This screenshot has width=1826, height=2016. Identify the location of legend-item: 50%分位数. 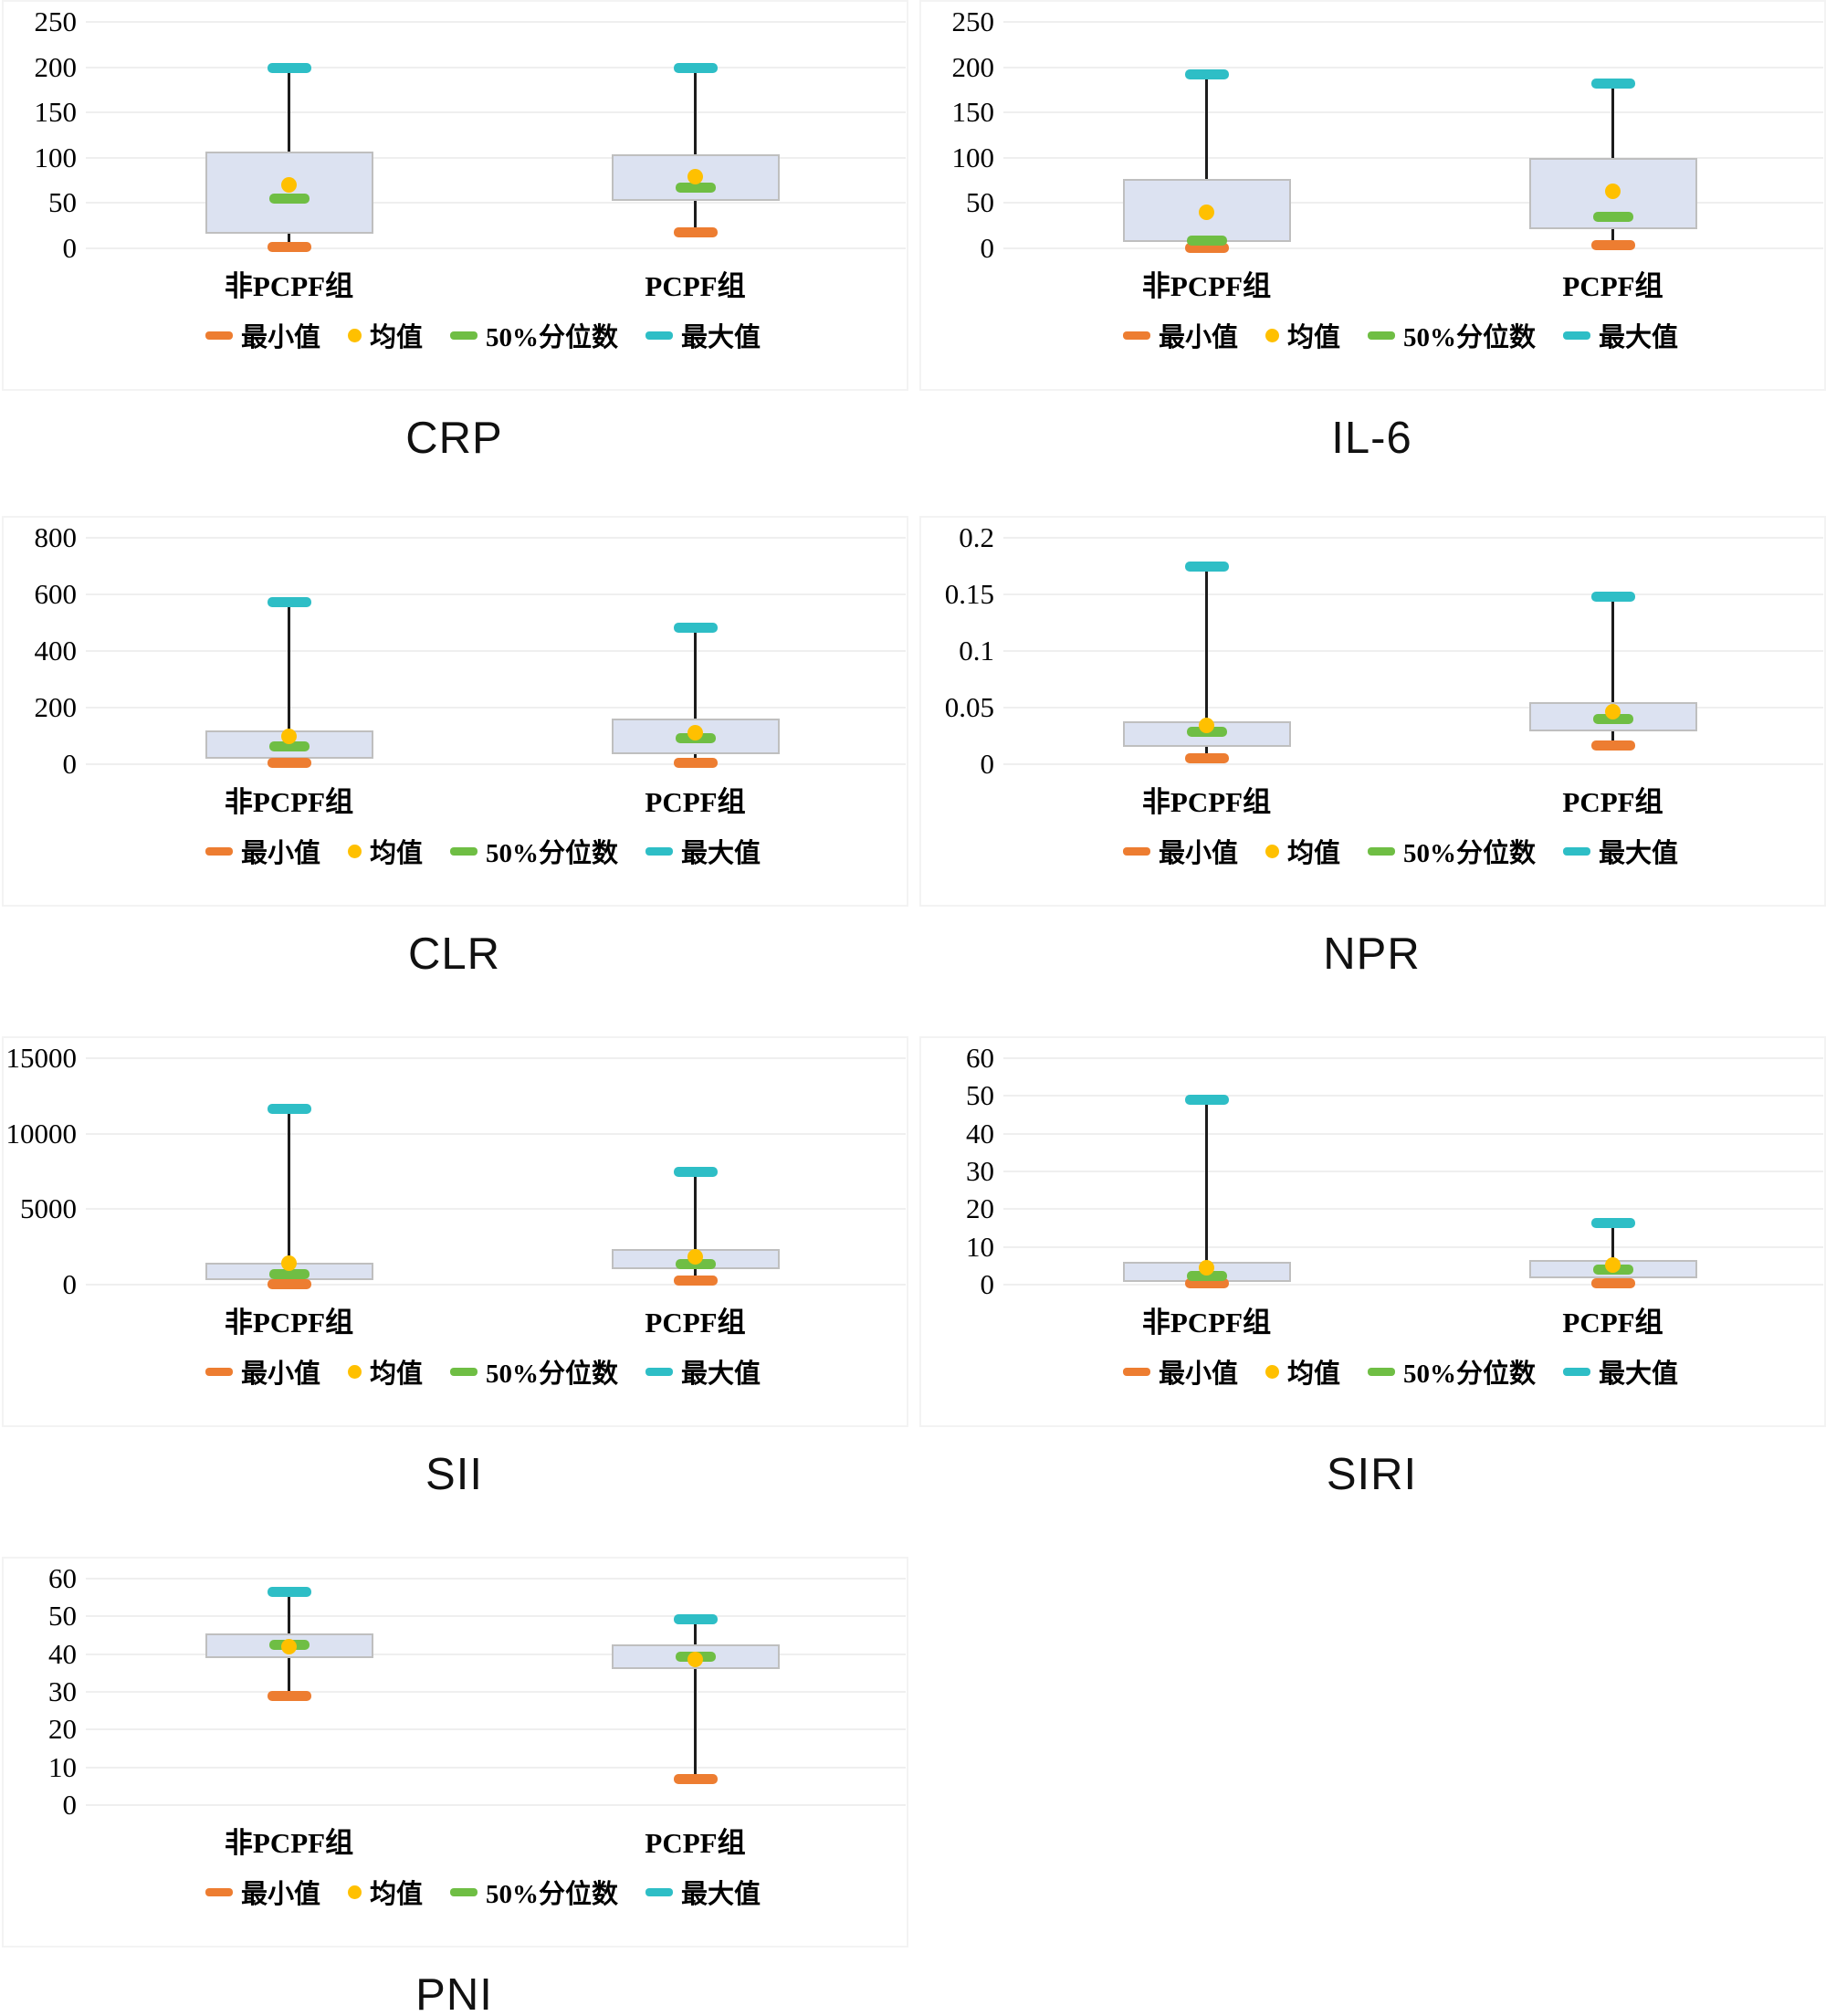
(534, 335).